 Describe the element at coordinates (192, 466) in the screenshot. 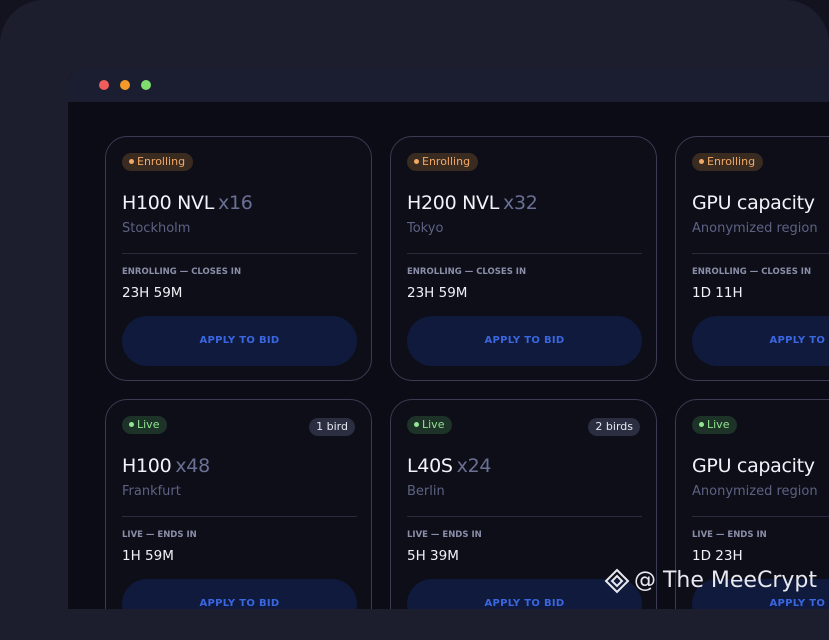

I see `gpu-quantity: x48` at that location.